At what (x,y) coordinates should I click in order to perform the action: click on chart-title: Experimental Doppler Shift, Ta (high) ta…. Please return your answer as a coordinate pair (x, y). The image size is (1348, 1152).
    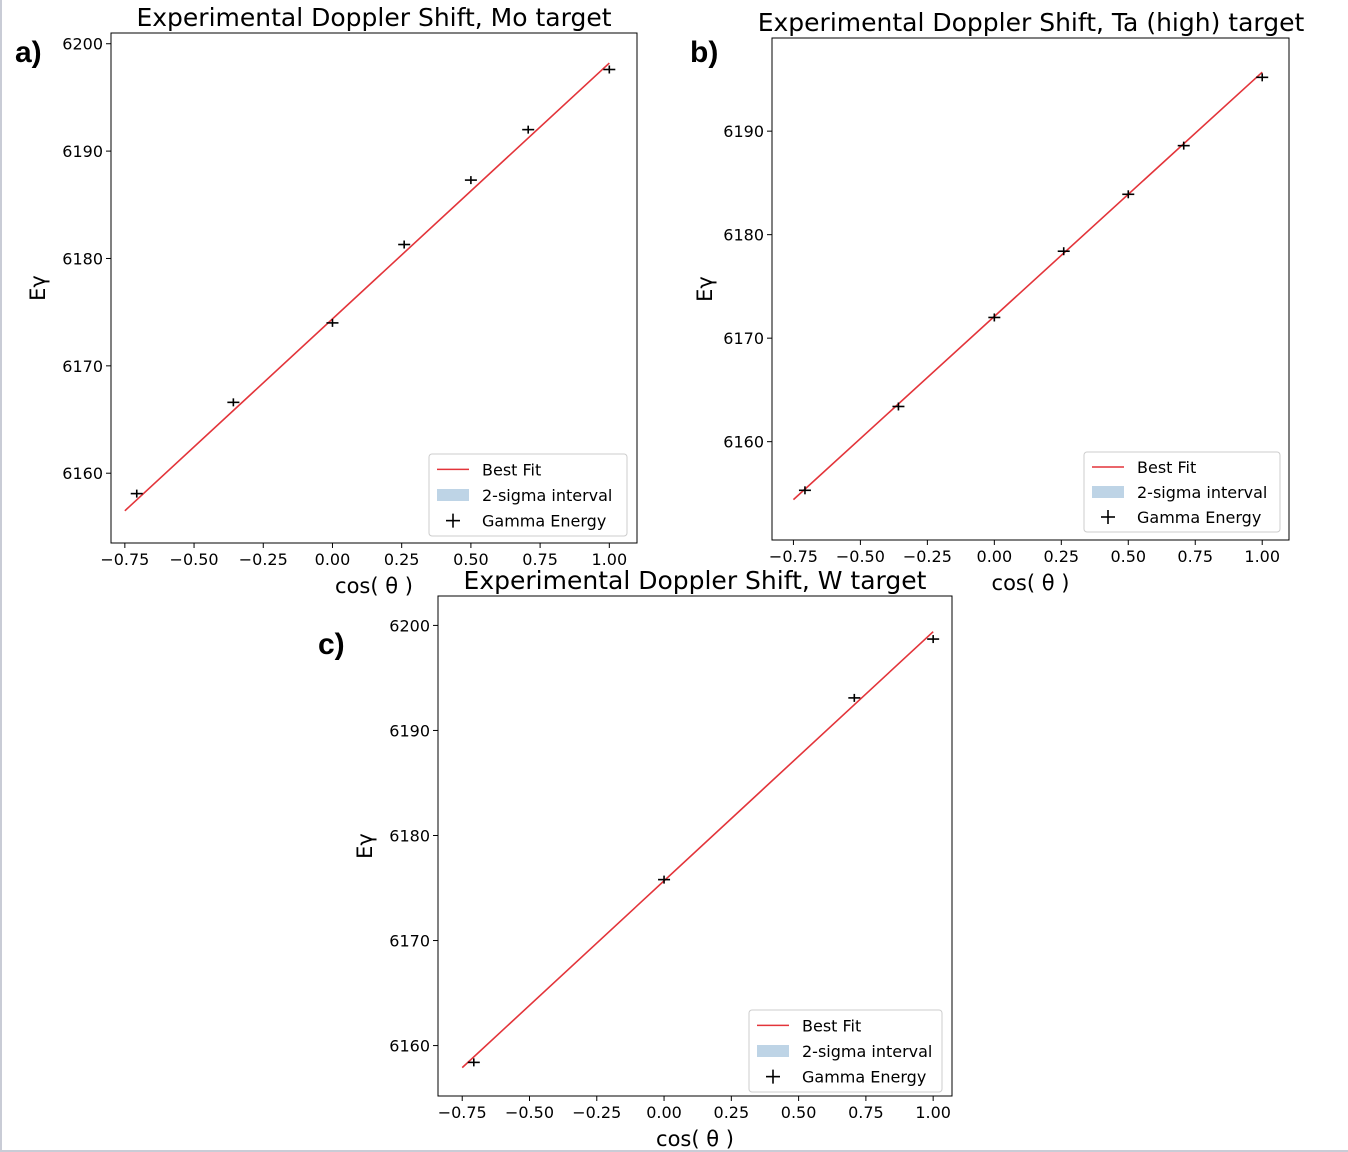
    Looking at the image, I should click on (1031, 22).